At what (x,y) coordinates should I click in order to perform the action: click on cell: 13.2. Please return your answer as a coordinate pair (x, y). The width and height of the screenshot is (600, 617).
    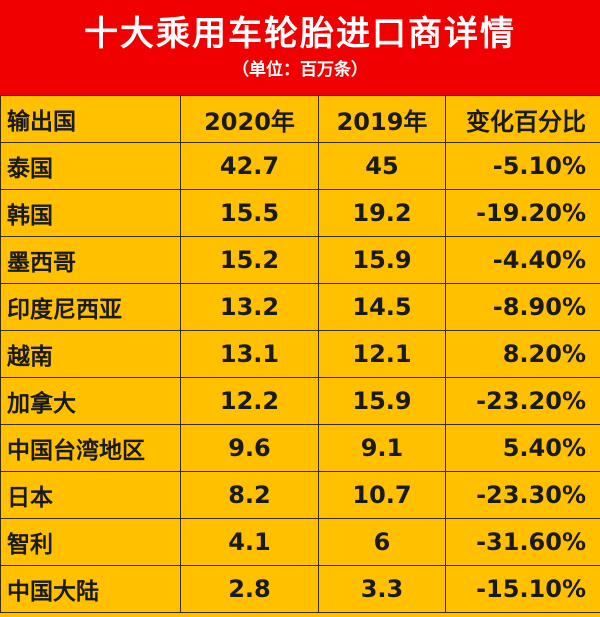
    Looking at the image, I should click on (249, 307).